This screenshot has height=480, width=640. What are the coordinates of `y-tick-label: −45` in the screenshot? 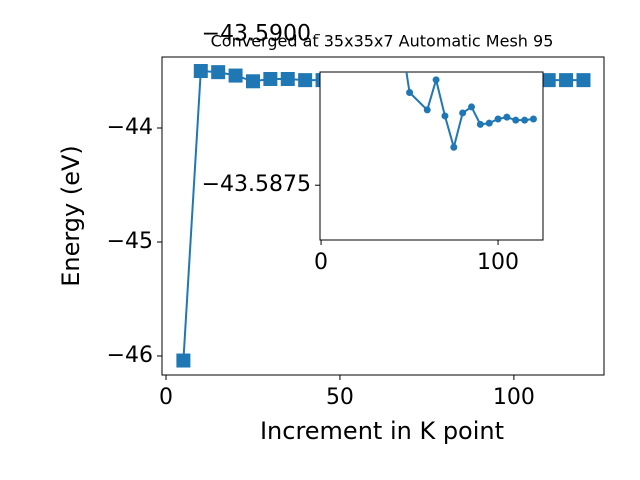 It's located at (130, 241).